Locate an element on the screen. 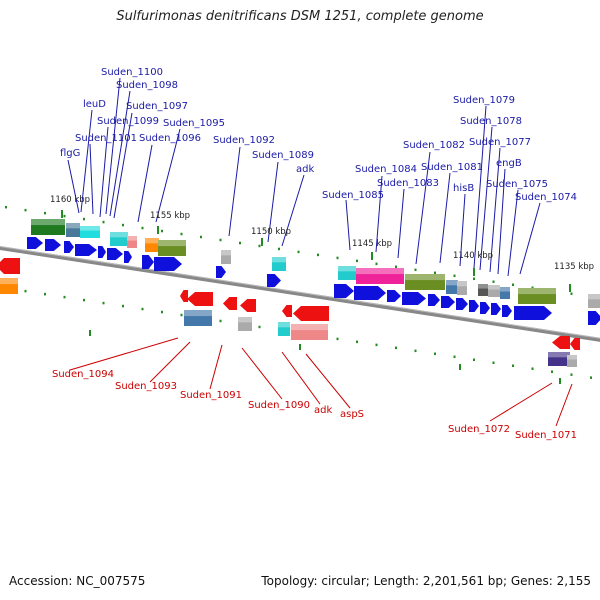 The height and width of the screenshot is (600, 600). block-olive-1-shine is located at coordinates (172, 243).